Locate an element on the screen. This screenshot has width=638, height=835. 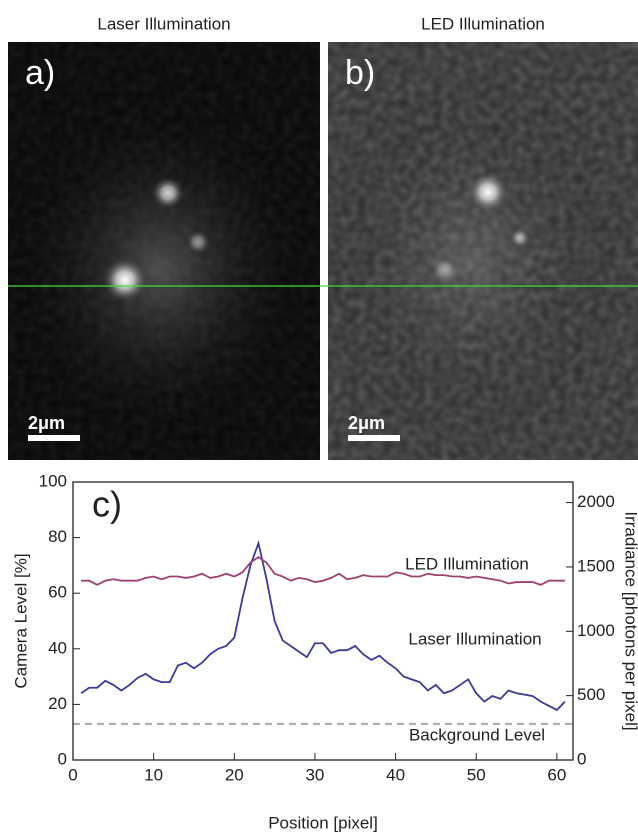
x-tick-label: 10 is located at coordinates (153, 774).